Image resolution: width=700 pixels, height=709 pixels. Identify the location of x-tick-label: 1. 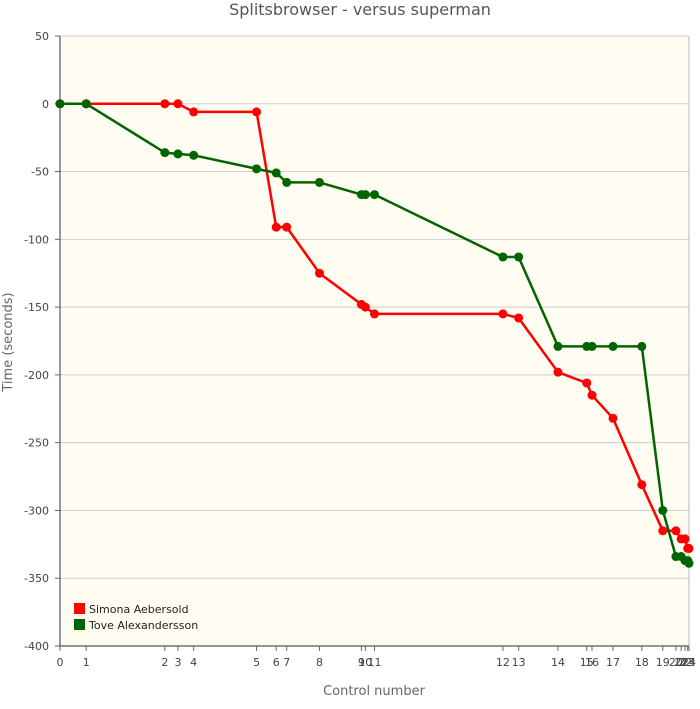
(86, 662).